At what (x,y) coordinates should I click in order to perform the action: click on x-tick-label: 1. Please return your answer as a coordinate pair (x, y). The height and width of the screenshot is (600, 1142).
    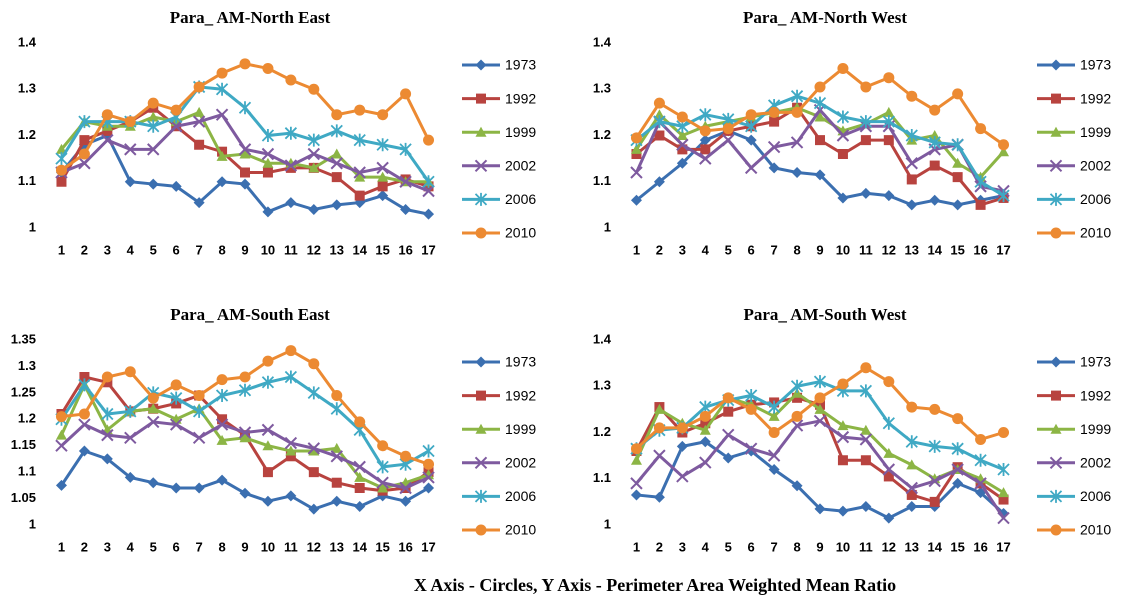
    Looking at the image, I should click on (61, 249).